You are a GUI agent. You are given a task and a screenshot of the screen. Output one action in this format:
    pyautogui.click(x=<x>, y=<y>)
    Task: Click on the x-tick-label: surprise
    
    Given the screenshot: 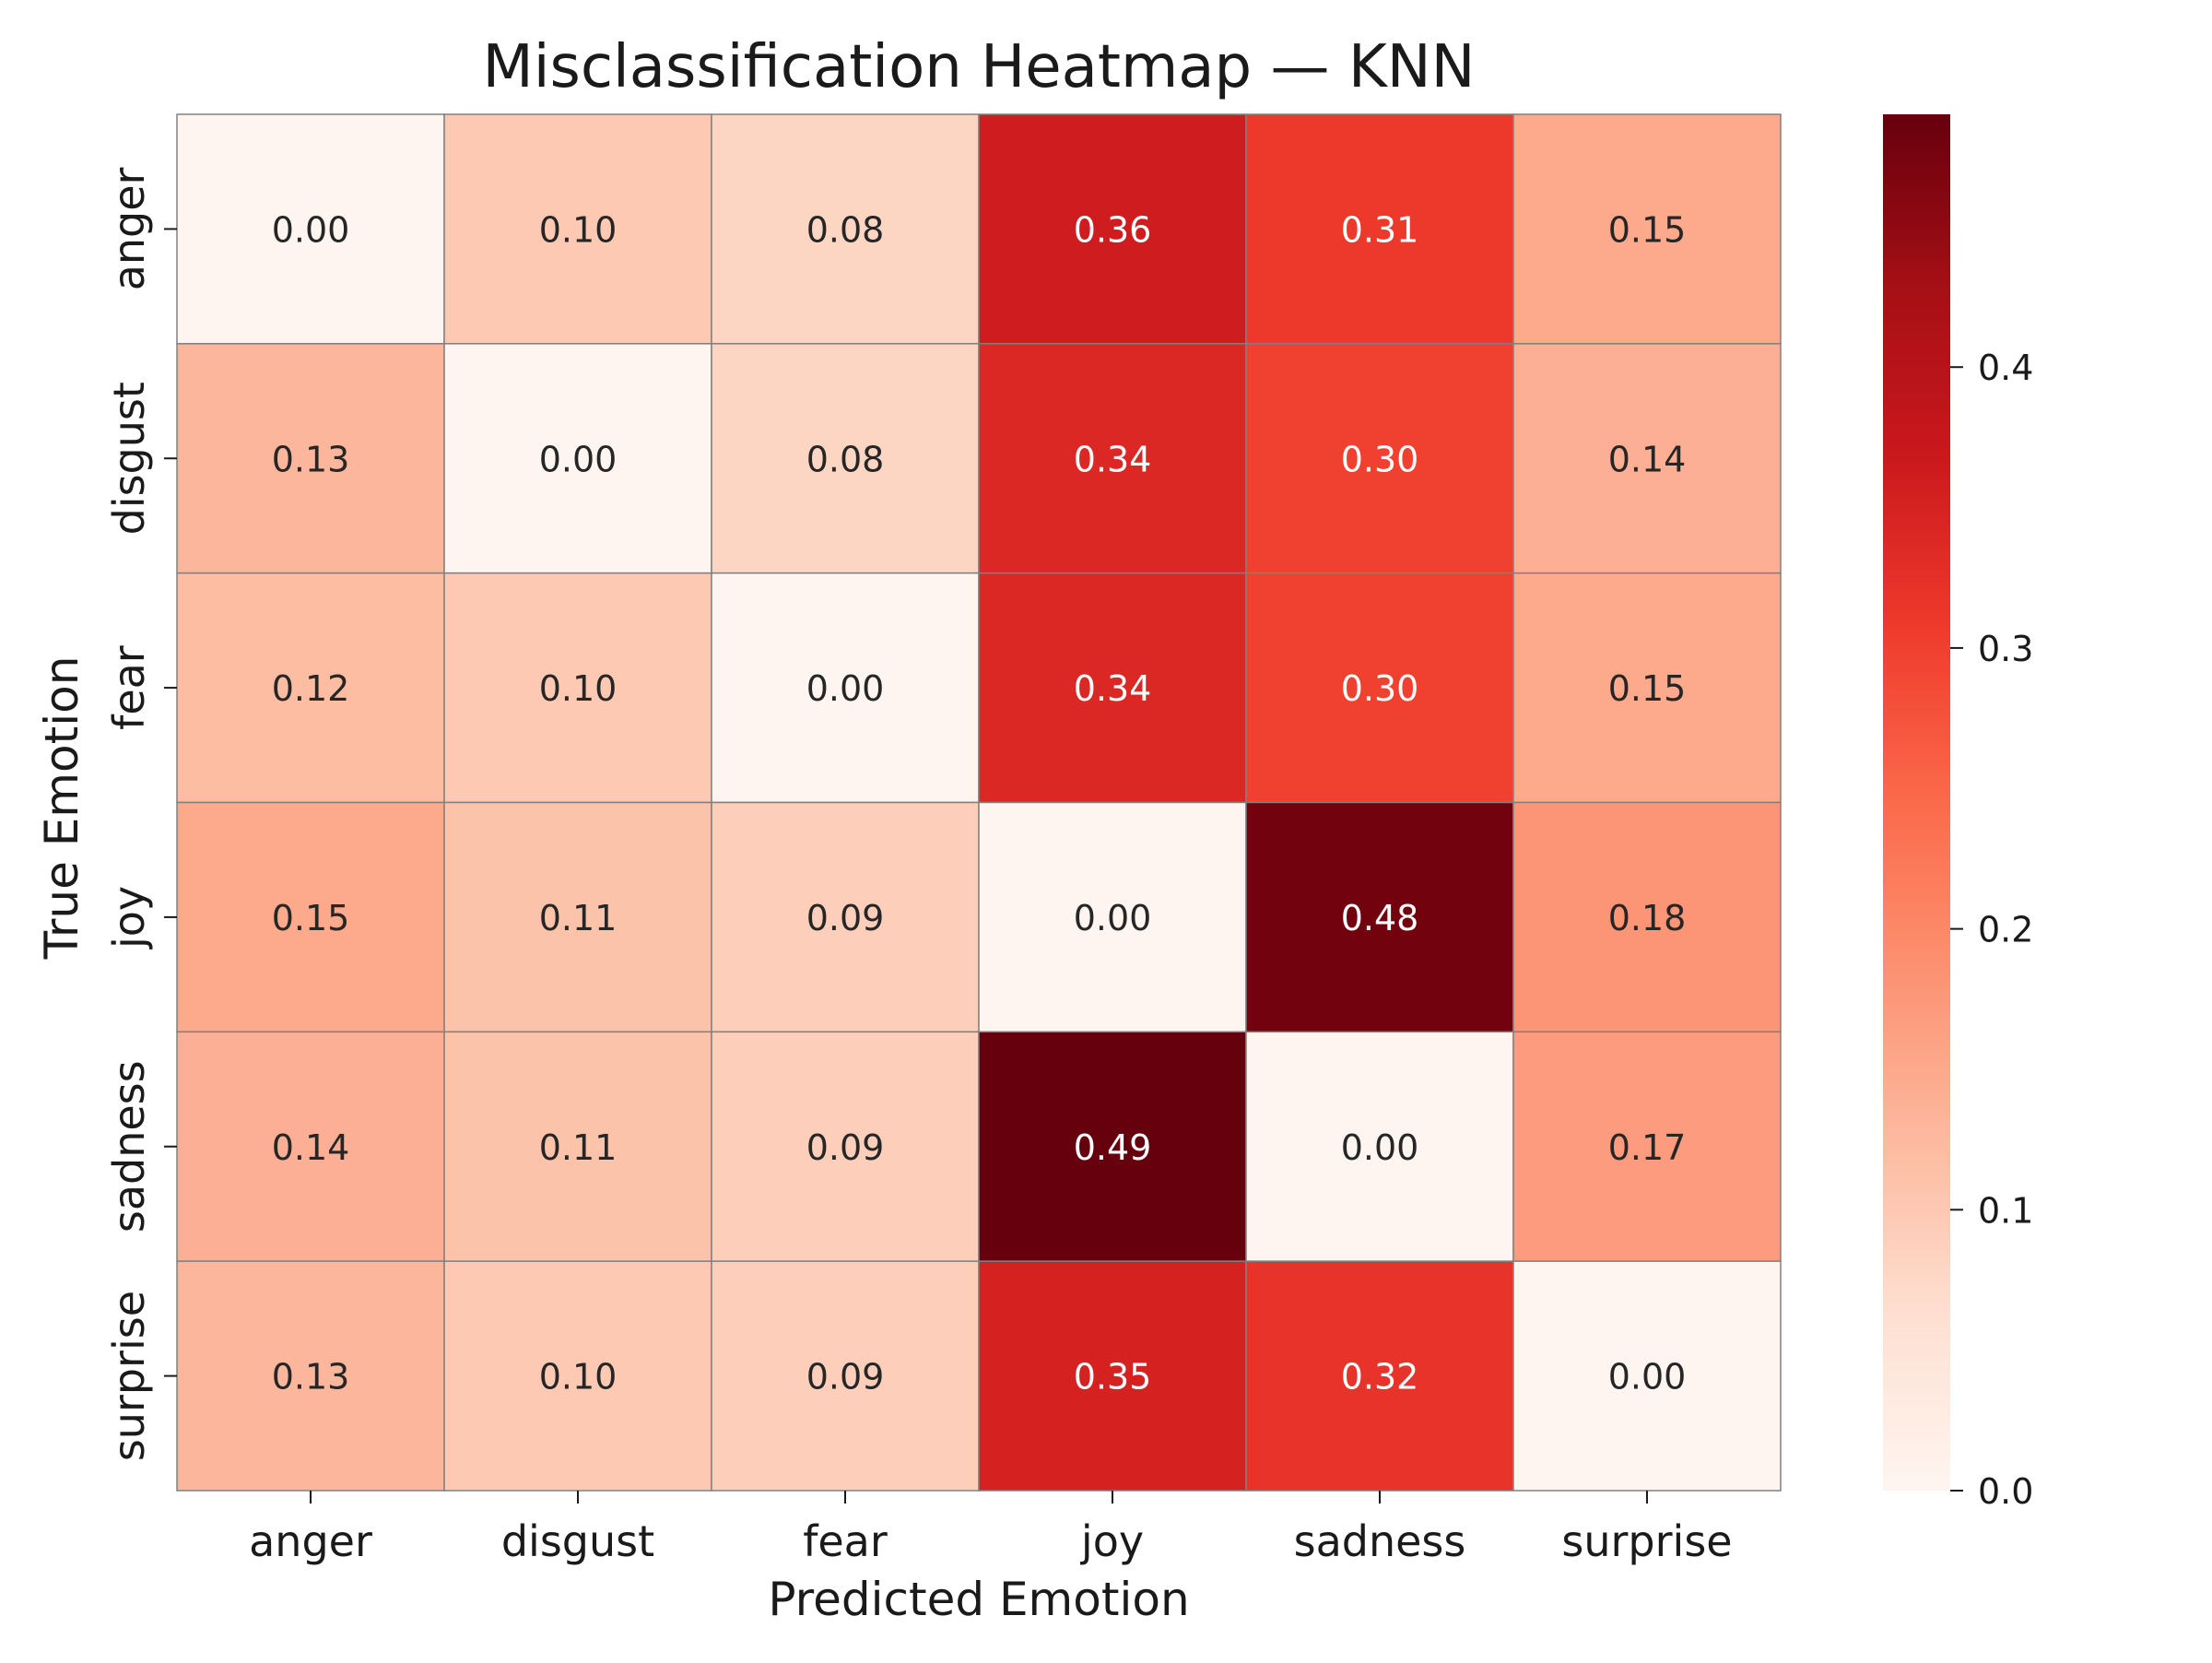 What is the action you would take?
    pyautogui.click(x=1646, y=1541)
    